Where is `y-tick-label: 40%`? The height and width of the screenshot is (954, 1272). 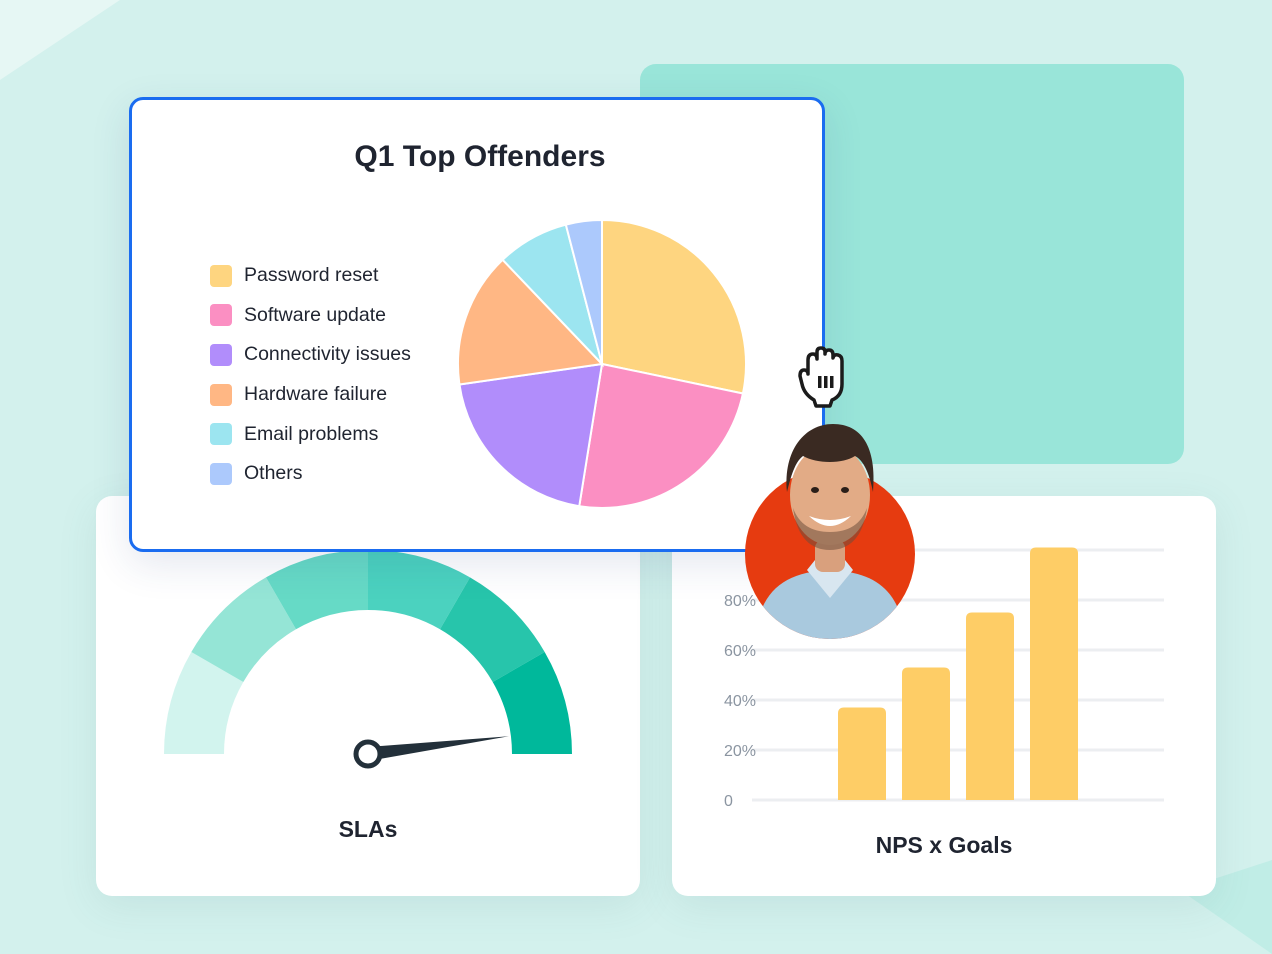
y-tick-label: 40% is located at coordinates (740, 701).